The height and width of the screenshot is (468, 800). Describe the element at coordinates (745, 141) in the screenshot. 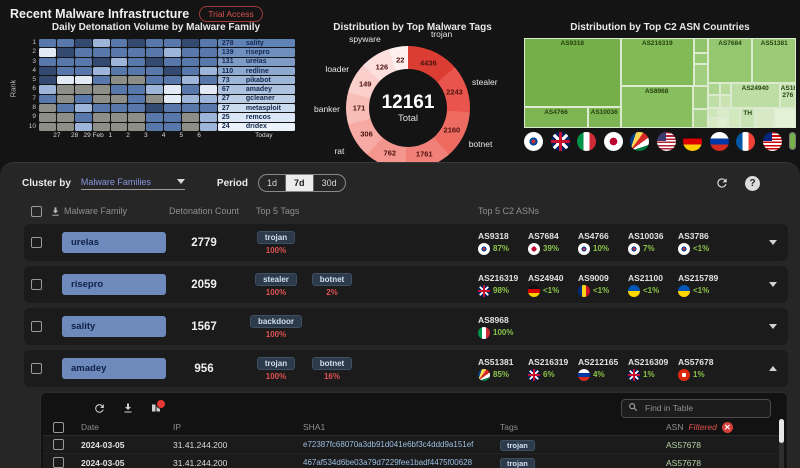

I see `flag-fr-icon` at that location.